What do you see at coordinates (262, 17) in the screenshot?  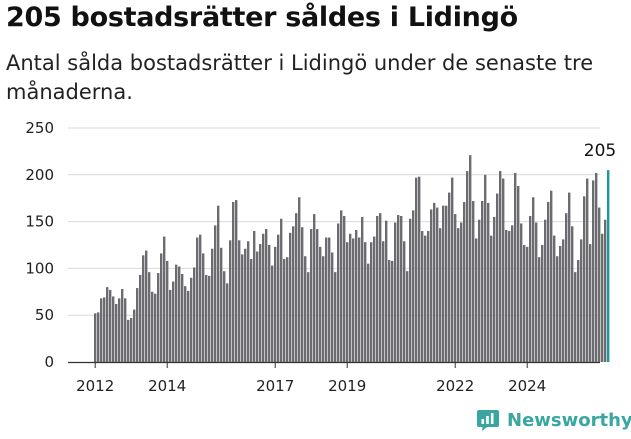 I see `chart-title: 205 bostadsrätter såldes i Lidingö` at bounding box center [262, 17].